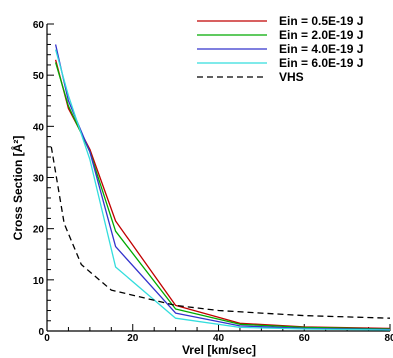 This screenshot has width=393, height=358. I want to click on legend-label-2: Ein = 2.0E-19 J, so click(321, 35).